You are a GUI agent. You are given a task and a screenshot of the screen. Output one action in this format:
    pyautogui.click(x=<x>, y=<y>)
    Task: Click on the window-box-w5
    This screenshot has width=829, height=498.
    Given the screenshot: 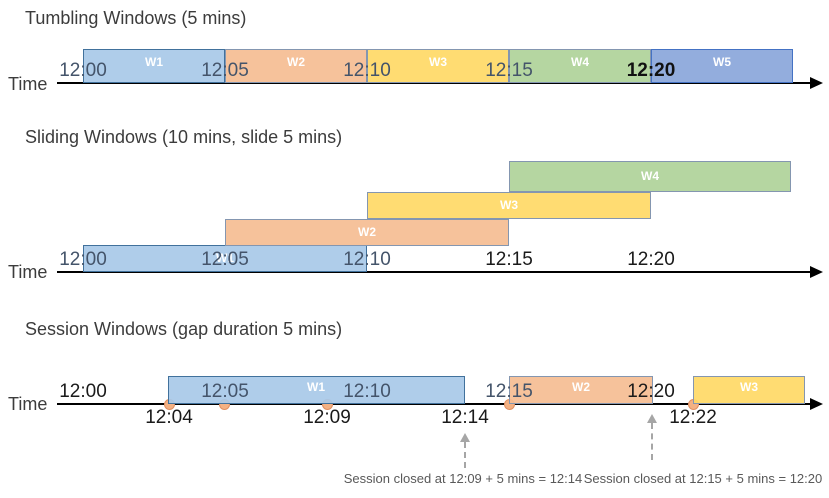 What is the action you would take?
    pyautogui.click(x=722, y=66)
    